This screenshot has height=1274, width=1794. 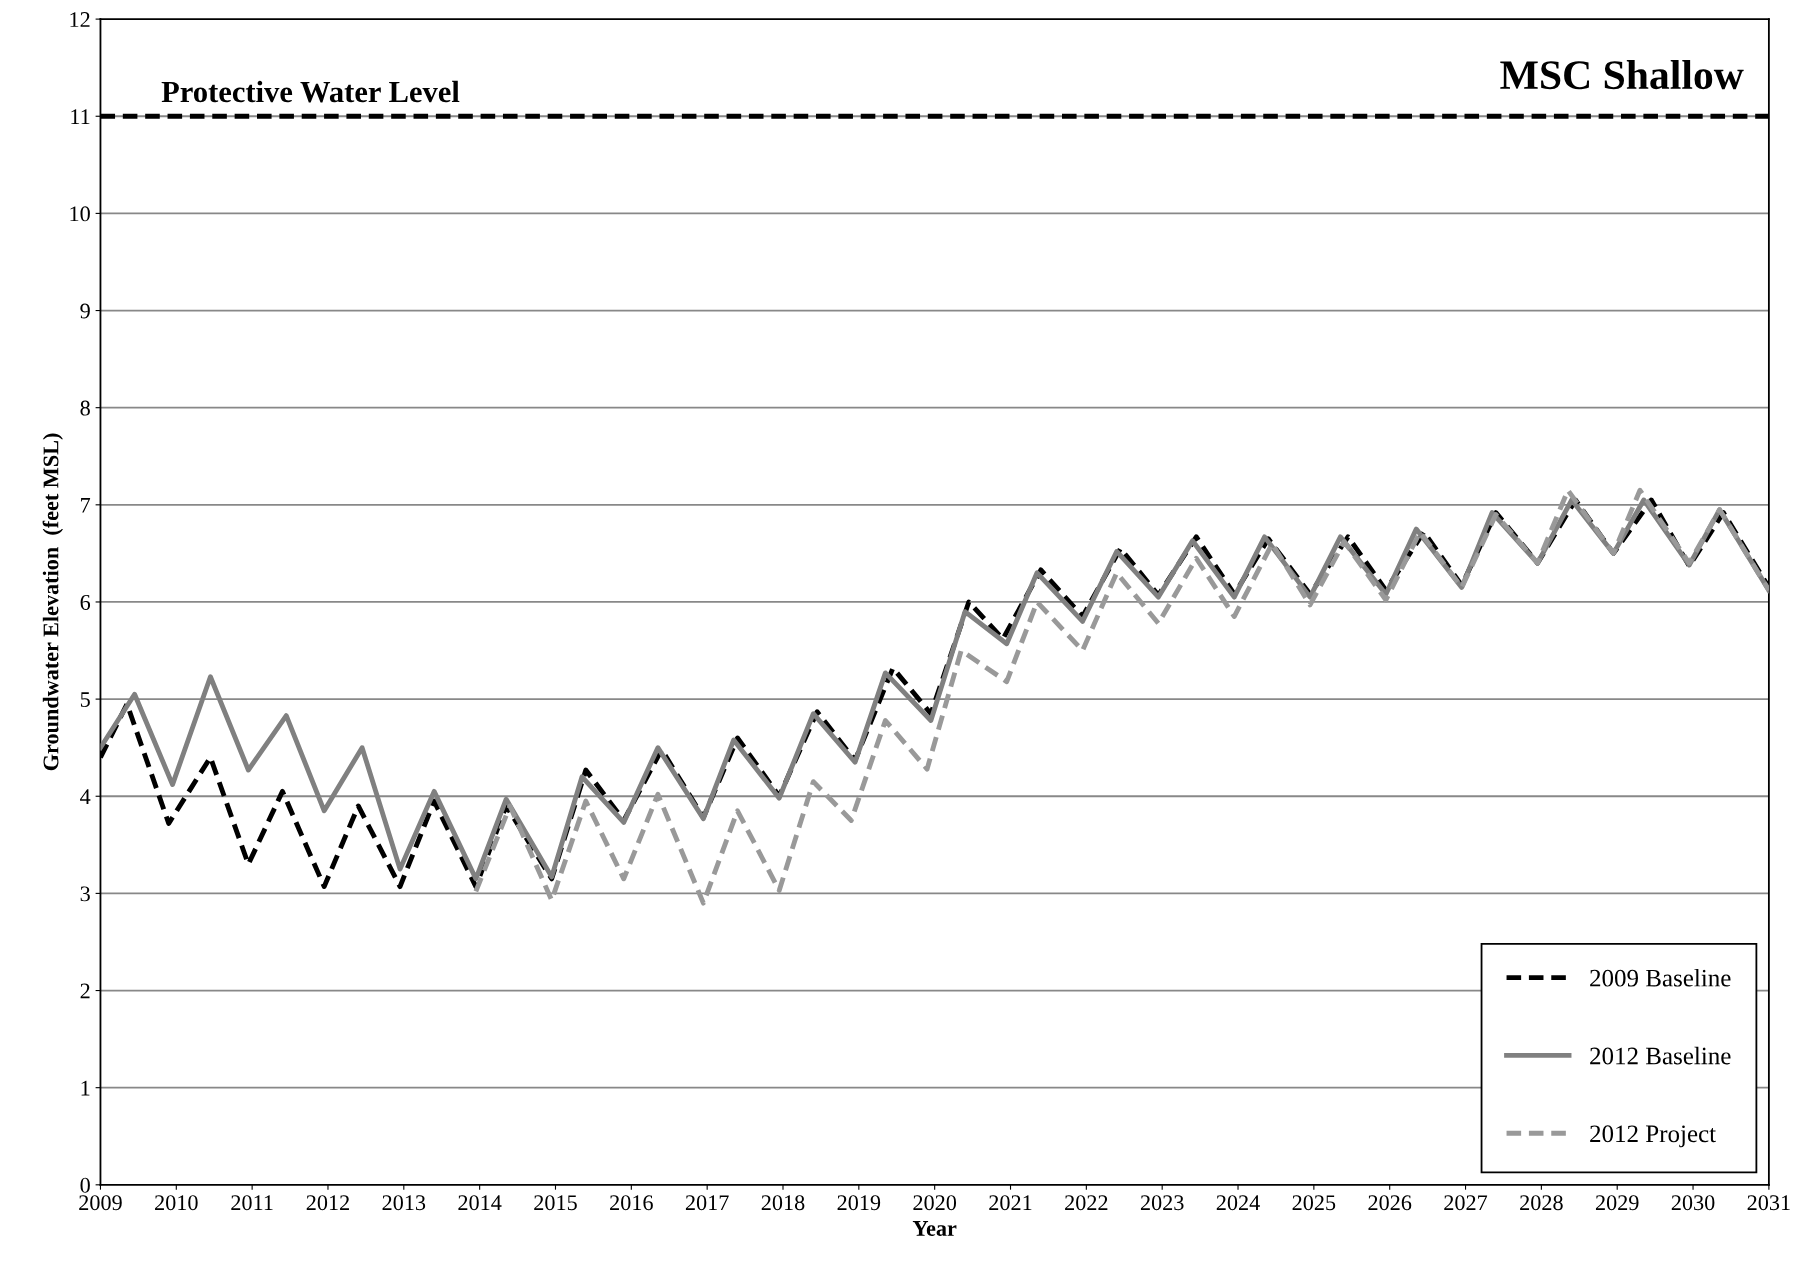 I want to click on y-tick-label: 9, so click(x=85, y=311).